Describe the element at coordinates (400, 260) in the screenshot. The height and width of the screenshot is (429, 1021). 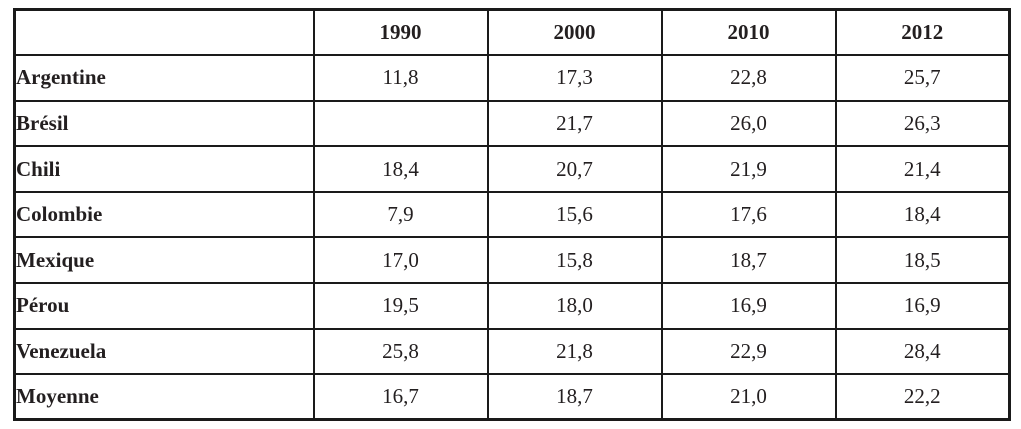
I see `value-cell: 17,0` at that location.